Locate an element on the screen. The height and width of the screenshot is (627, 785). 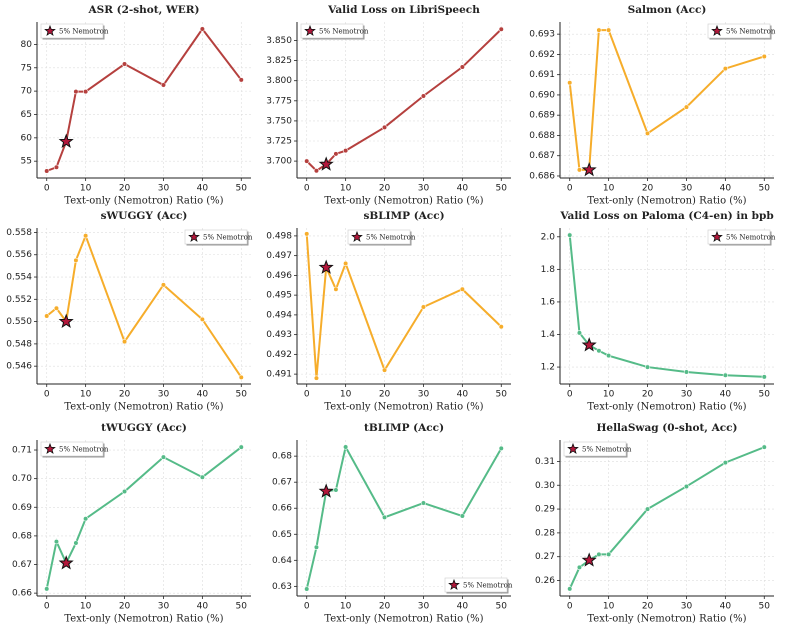
y-tick-label: 0.492 is located at coordinates (279, 355).